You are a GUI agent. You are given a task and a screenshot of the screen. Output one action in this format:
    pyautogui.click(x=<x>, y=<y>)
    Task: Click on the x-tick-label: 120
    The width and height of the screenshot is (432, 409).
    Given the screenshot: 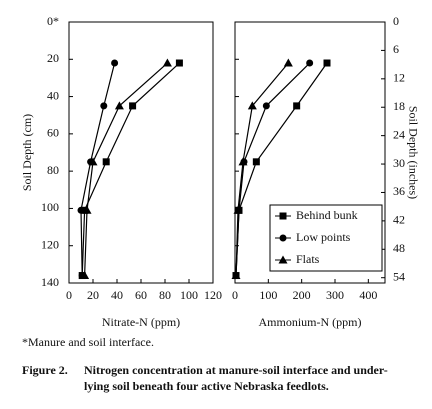 What is the action you would take?
    pyautogui.click(x=213, y=295)
    